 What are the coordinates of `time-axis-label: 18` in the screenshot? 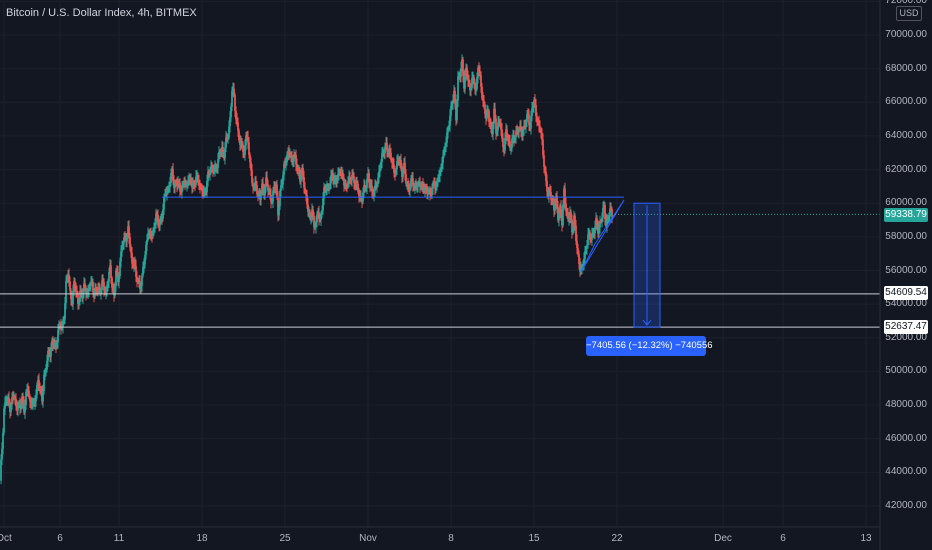 It's located at (202, 538).